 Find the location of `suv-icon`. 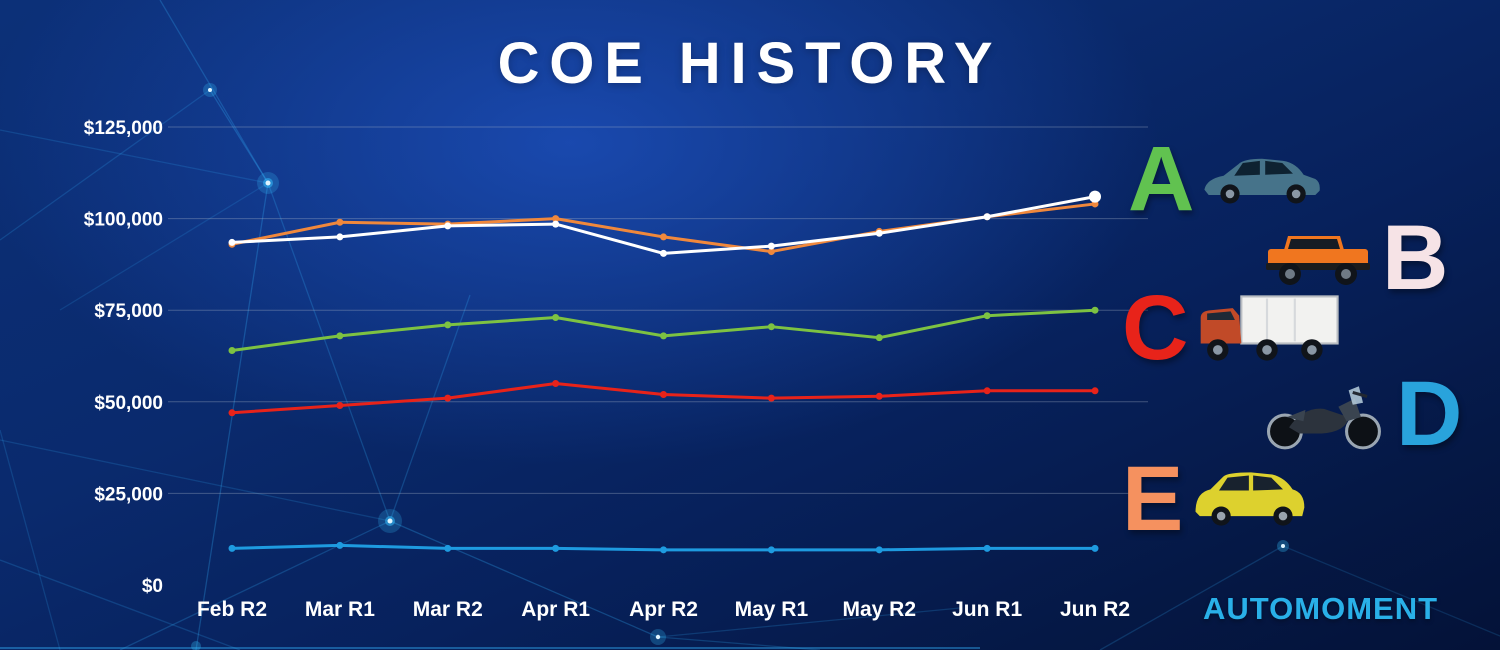

suv-icon is located at coordinates (1318, 260).